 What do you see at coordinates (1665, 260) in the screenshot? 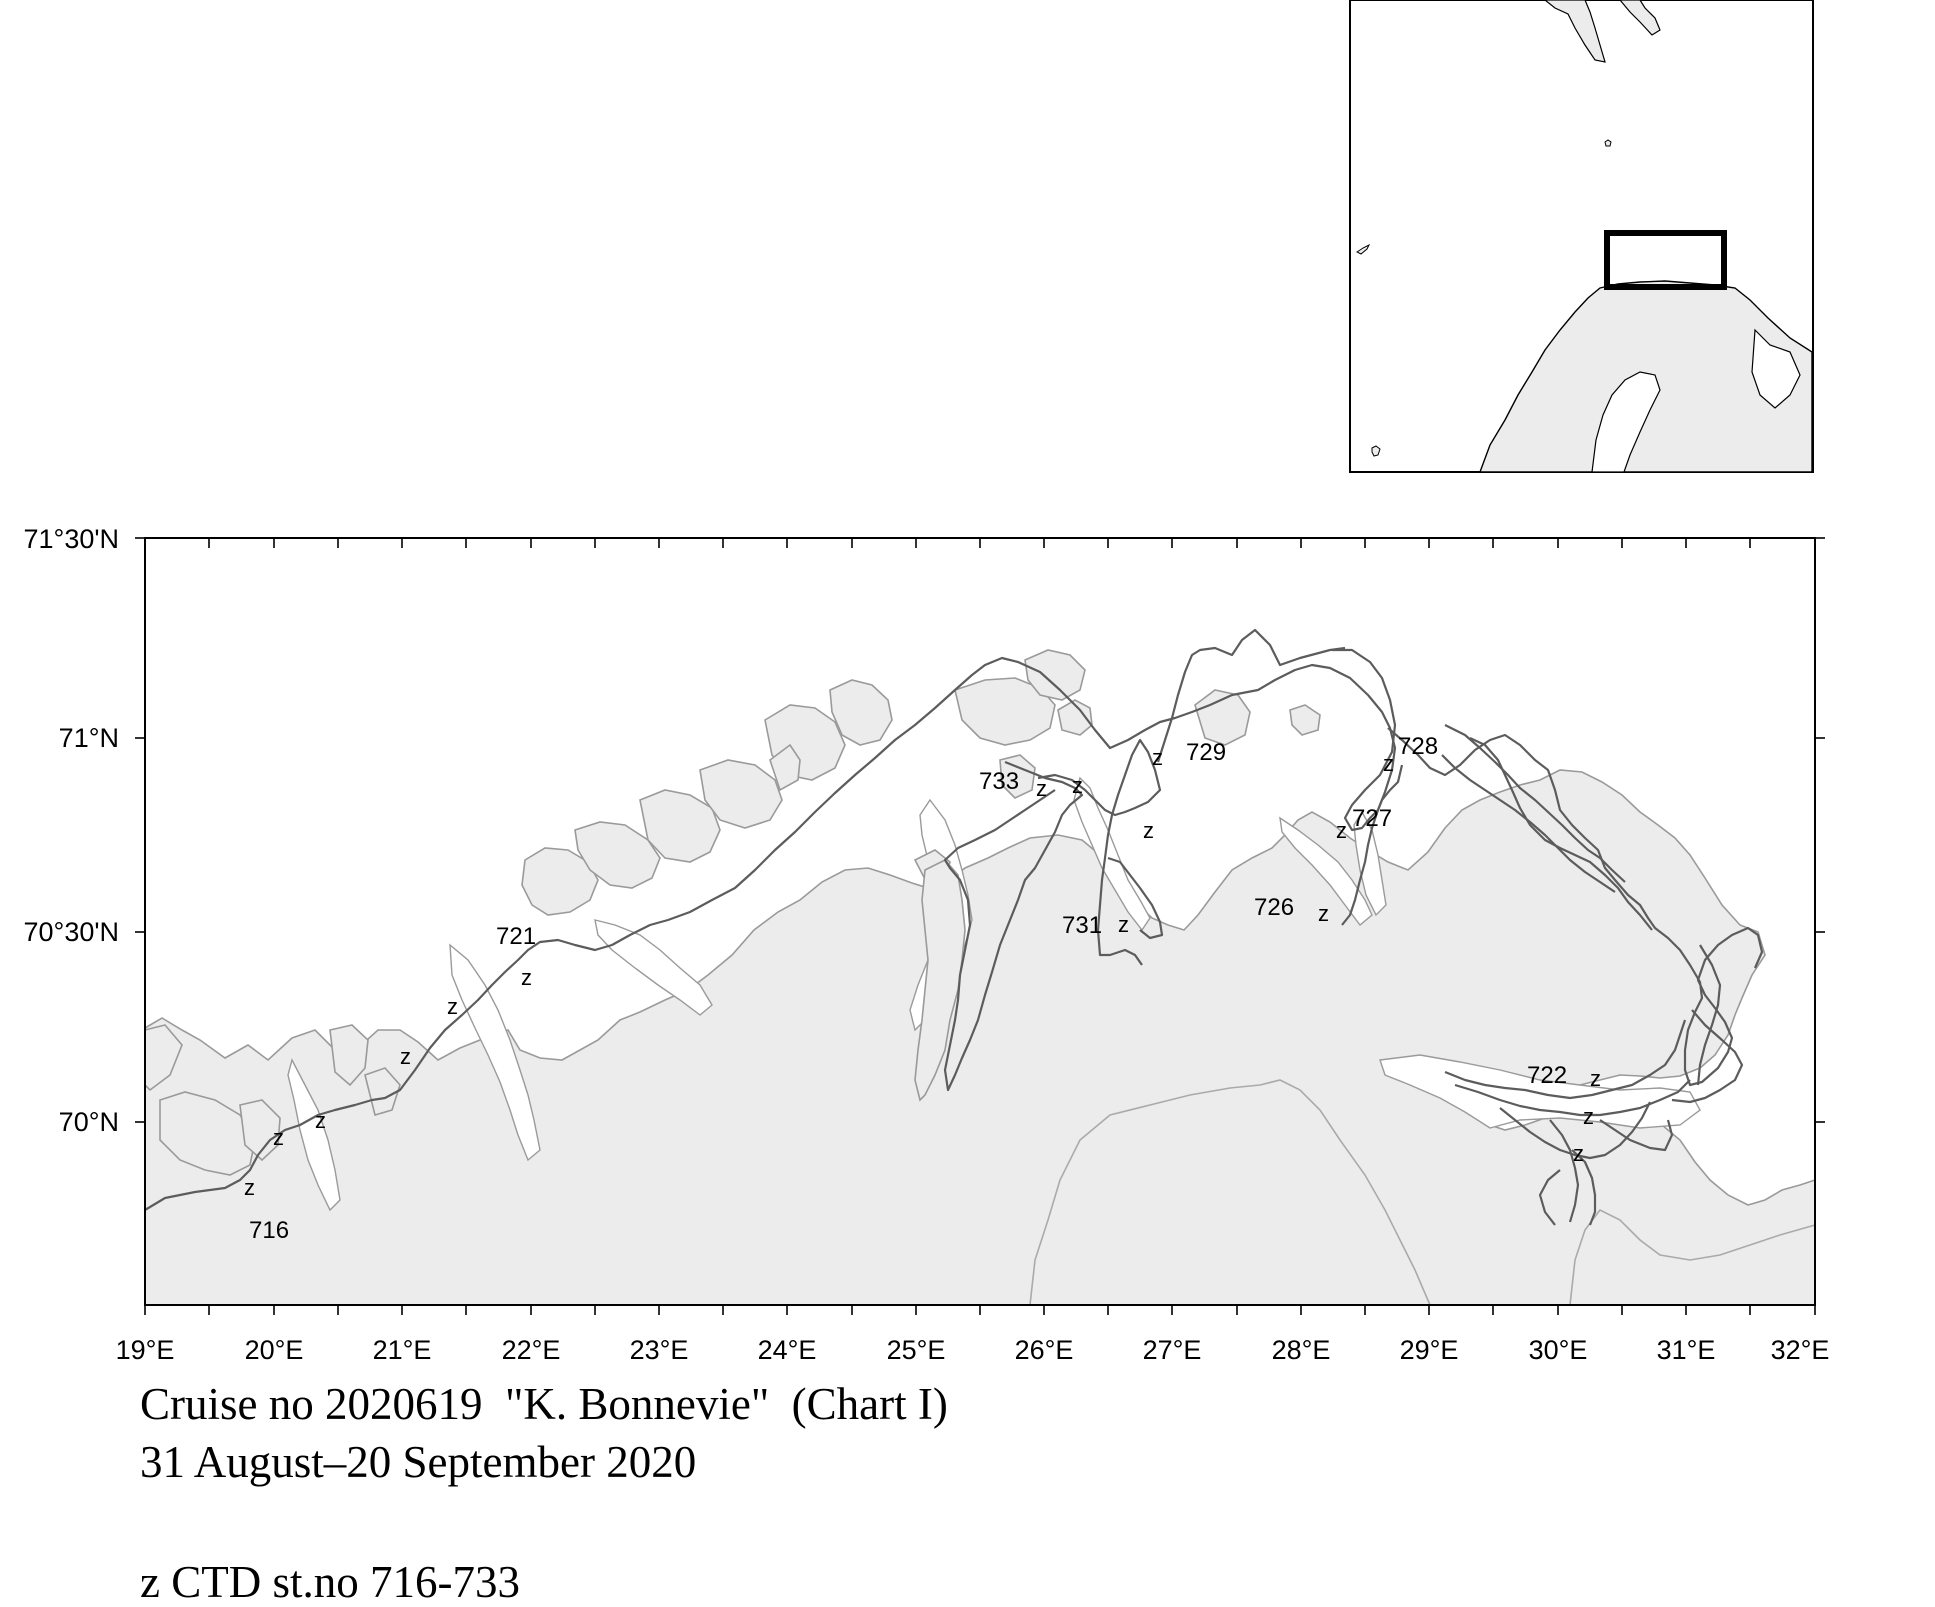
I see `inset-study-area-box` at bounding box center [1665, 260].